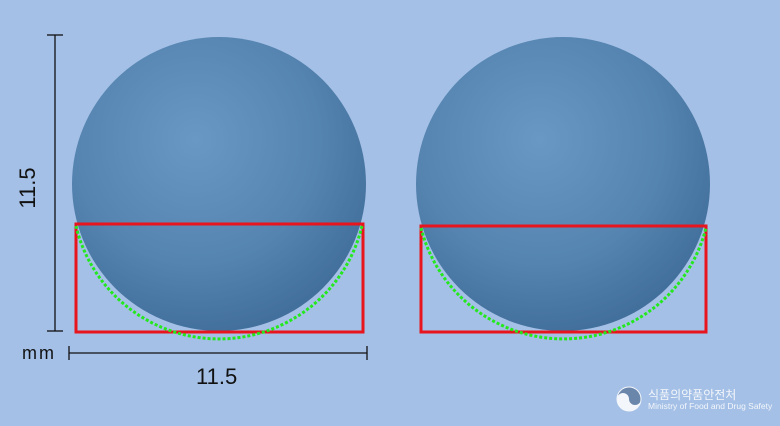  What do you see at coordinates (39, 353) in the screenshot?
I see `unit-label: mm` at bounding box center [39, 353].